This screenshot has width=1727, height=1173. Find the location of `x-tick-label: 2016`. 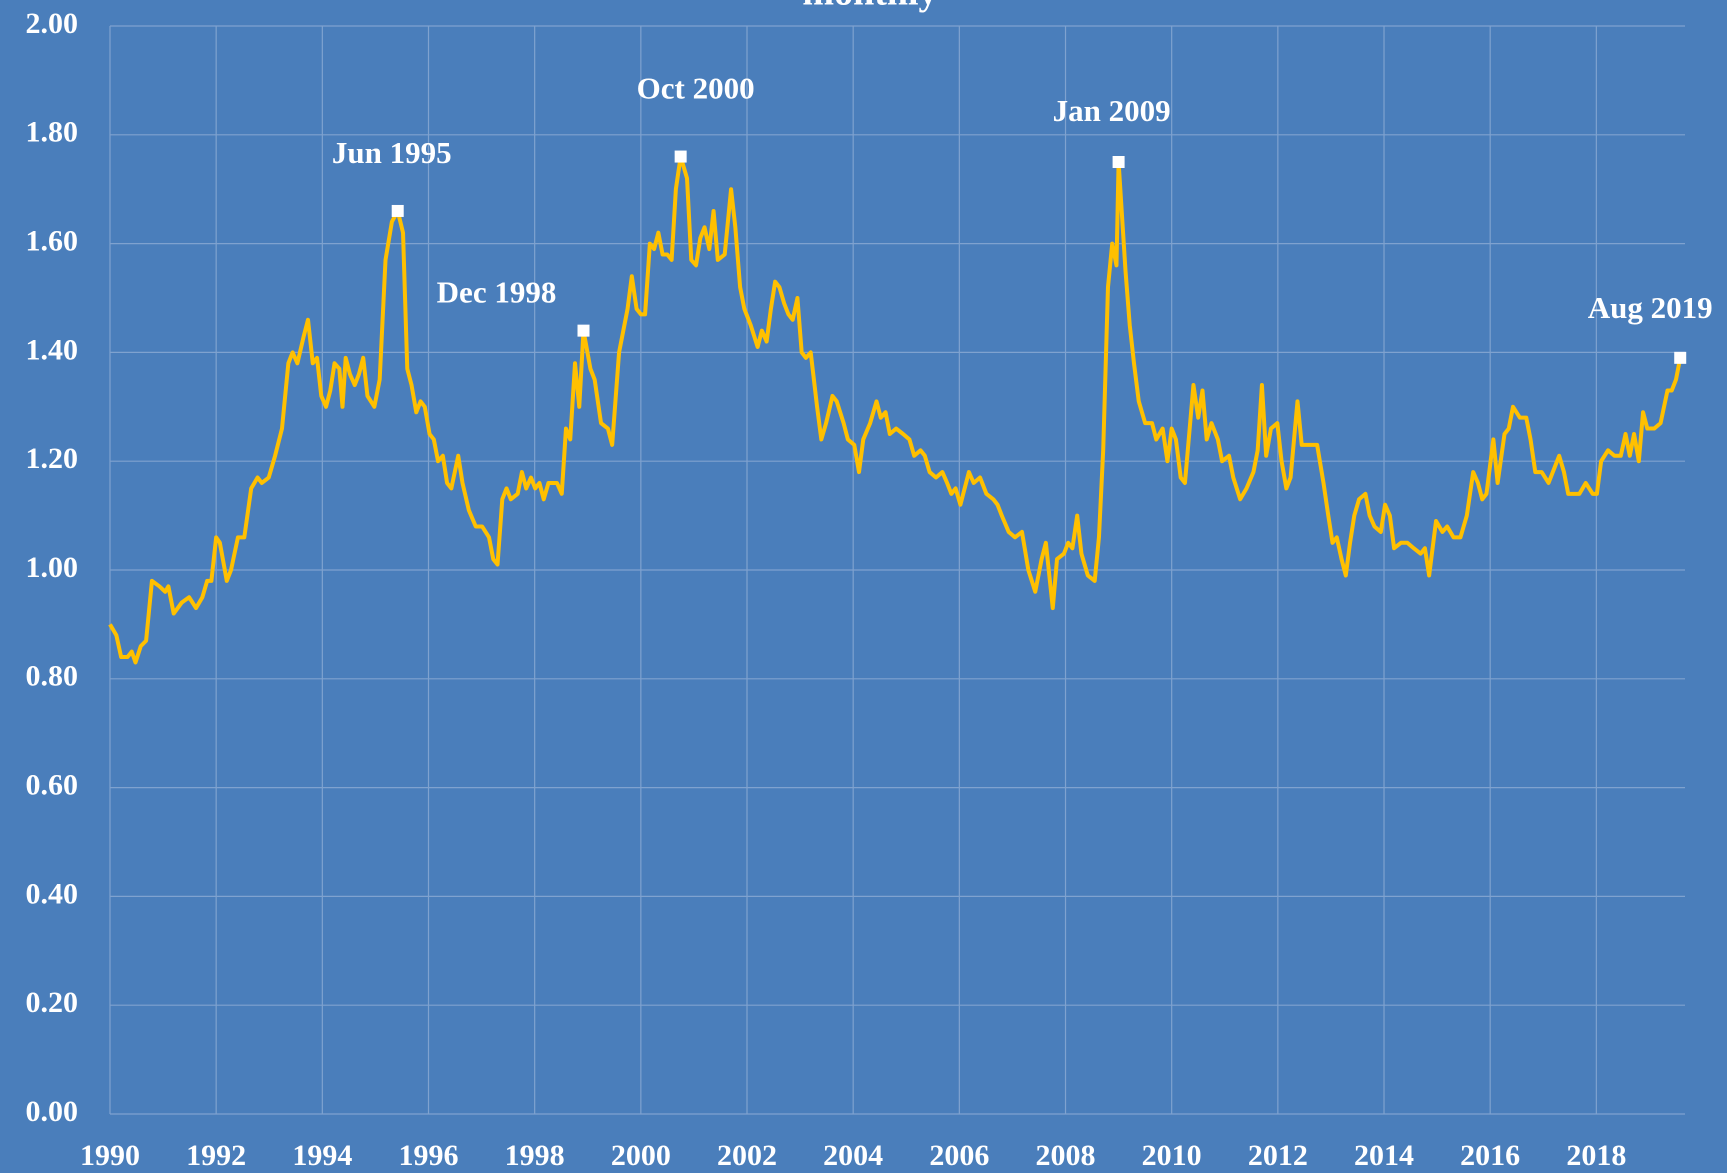

x-tick-label: 2016 is located at coordinates (1490, 1155).